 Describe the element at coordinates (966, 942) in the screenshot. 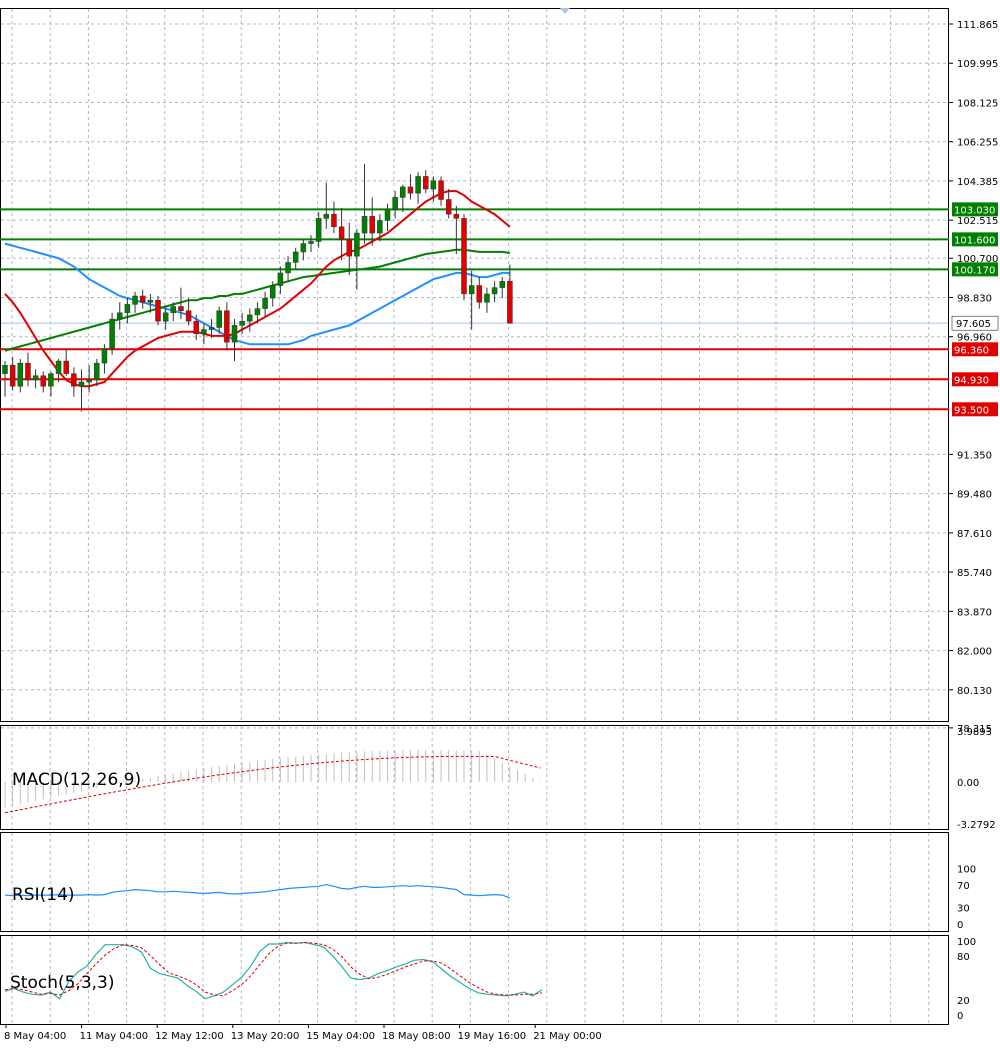

I see `stoch-tick-label: 100` at that location.